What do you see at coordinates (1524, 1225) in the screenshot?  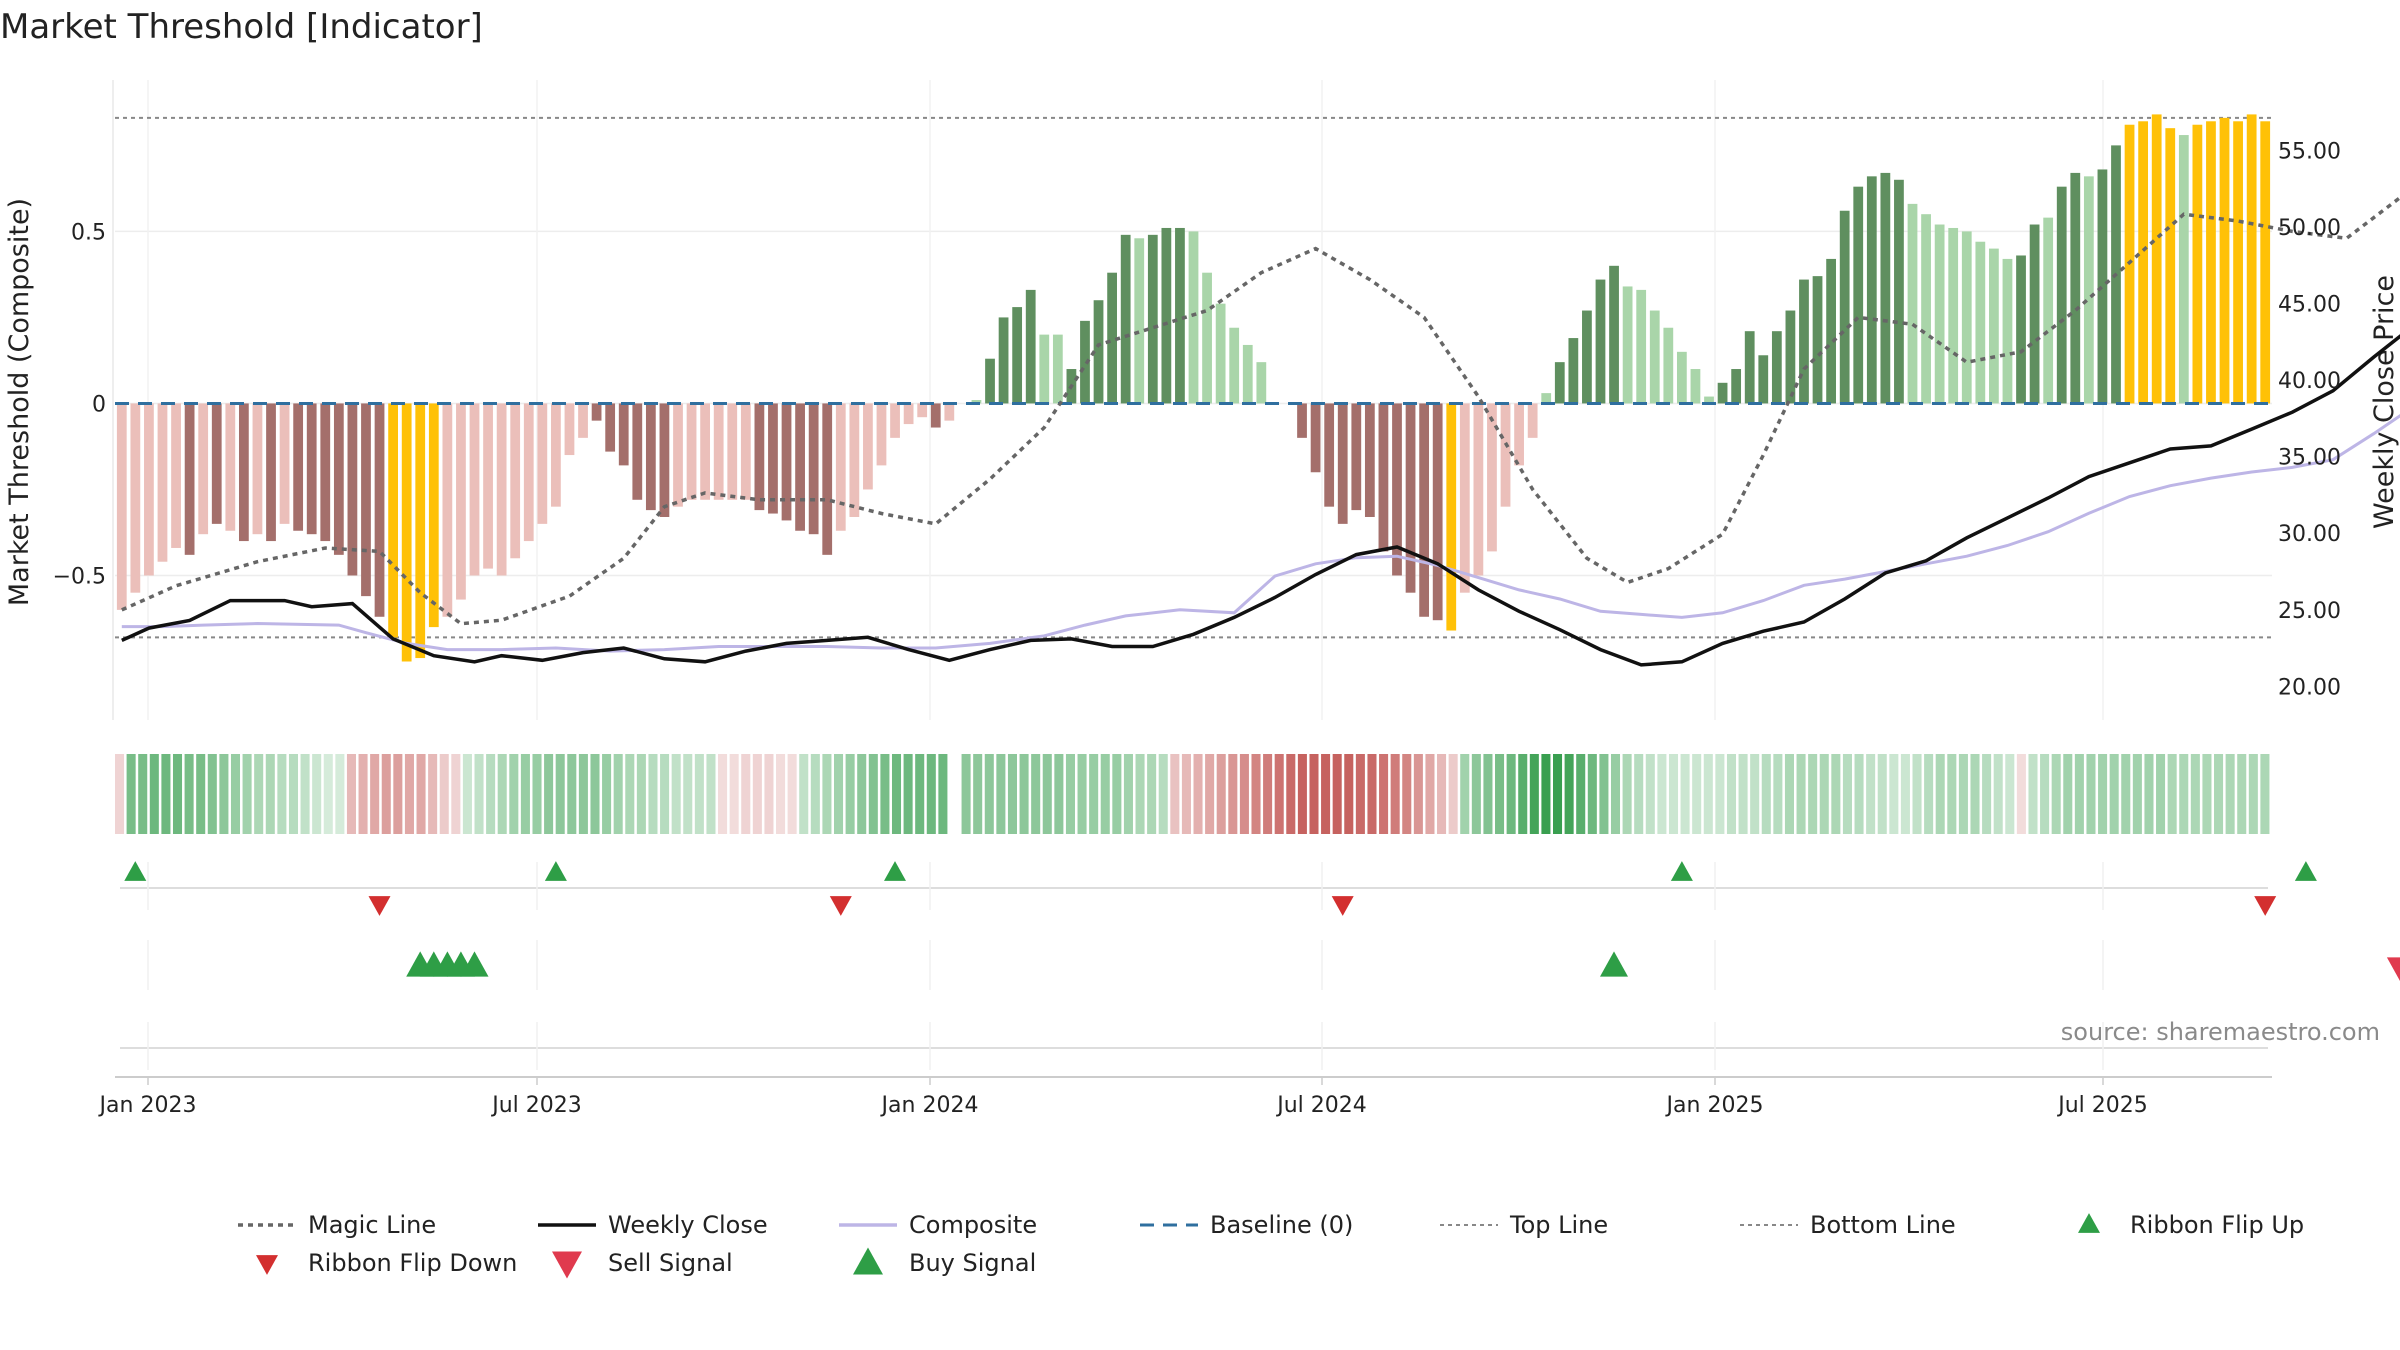 I see `legend-item: Top Line` at bounding box center [1524, 1225].